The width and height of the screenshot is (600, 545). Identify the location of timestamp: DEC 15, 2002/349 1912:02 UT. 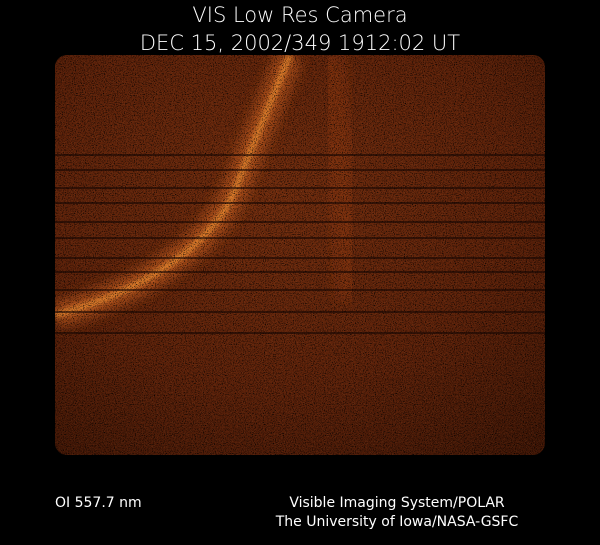
(300, 43).